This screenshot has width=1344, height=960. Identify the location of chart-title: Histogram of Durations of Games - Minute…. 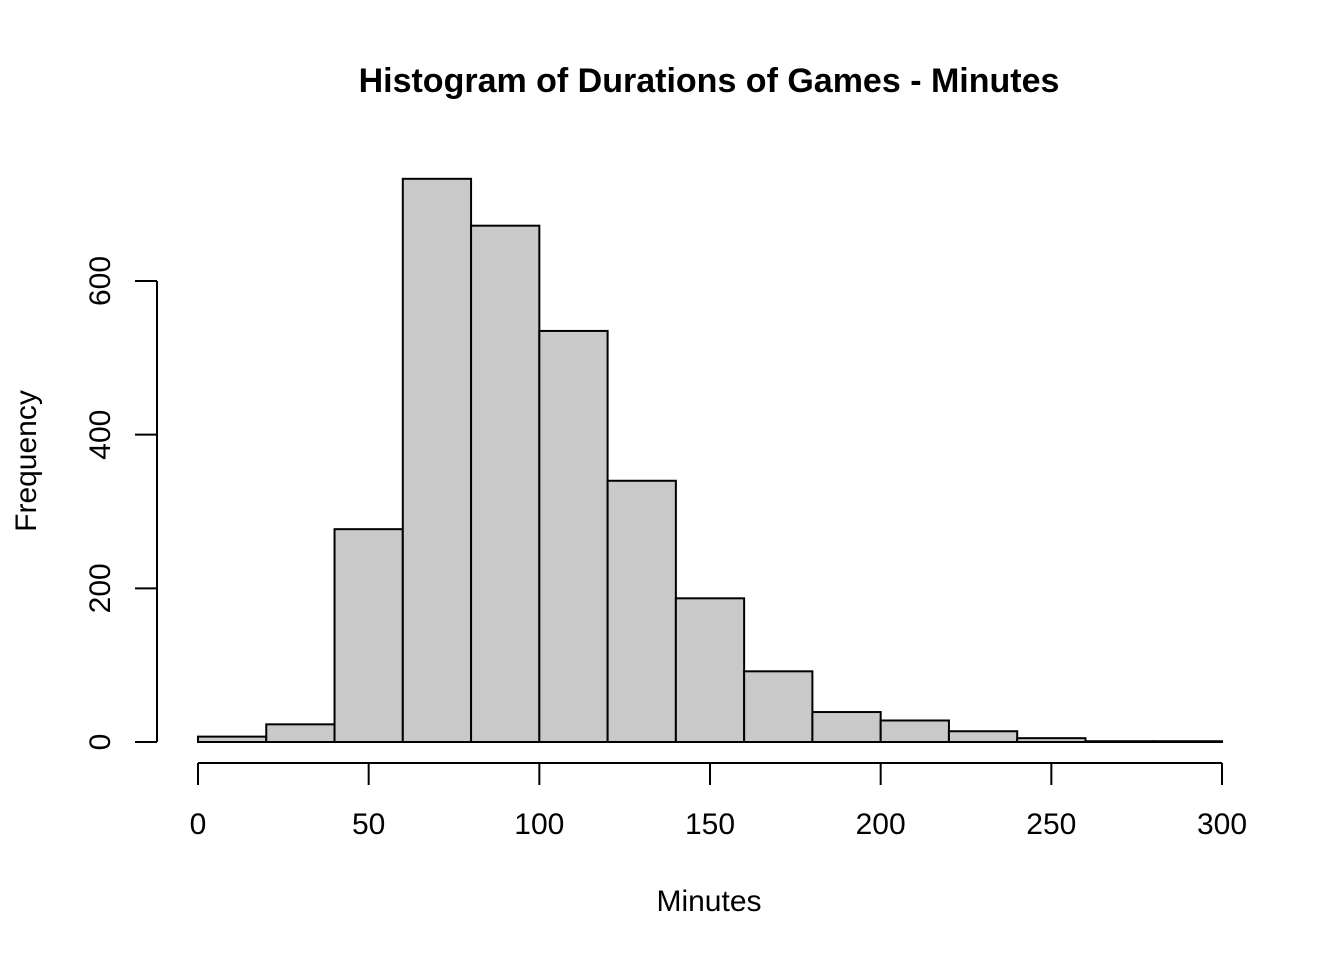
(709, 81).